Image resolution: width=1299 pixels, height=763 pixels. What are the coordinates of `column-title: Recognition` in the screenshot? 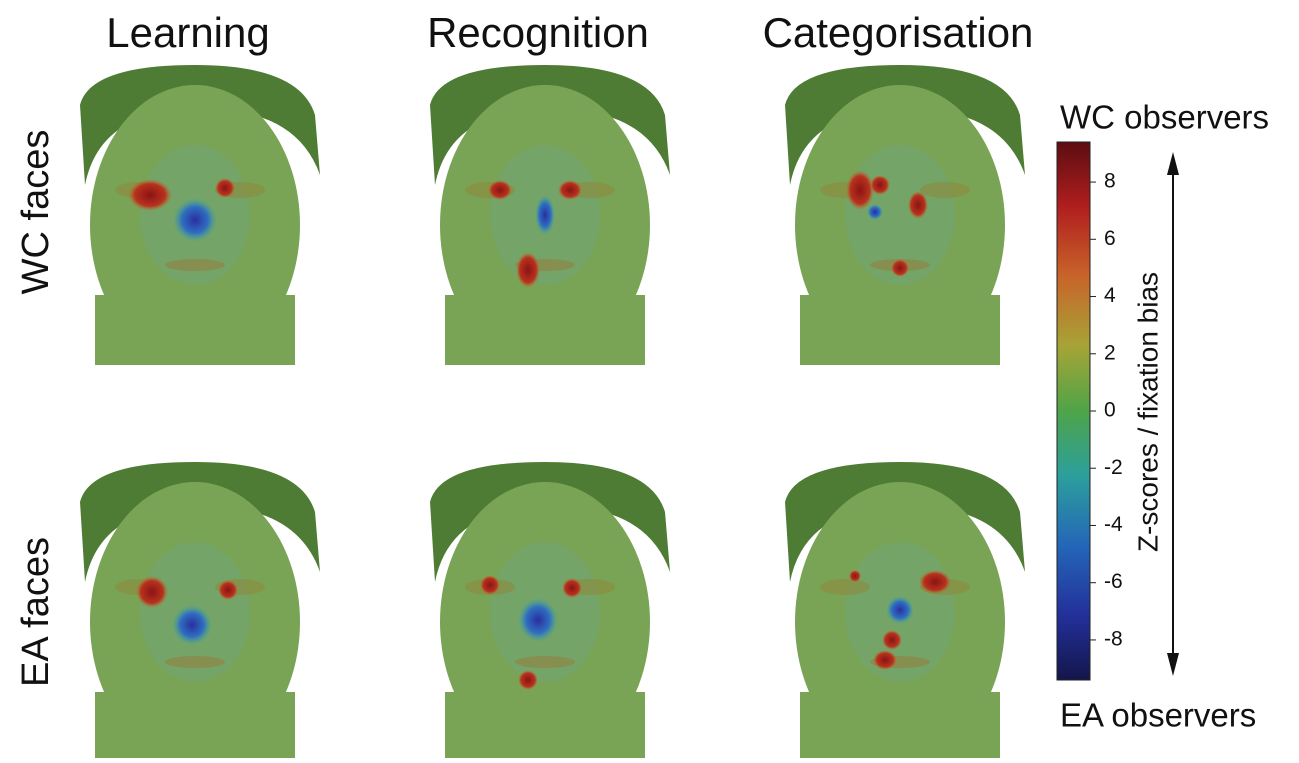 It's located at (538, 32).